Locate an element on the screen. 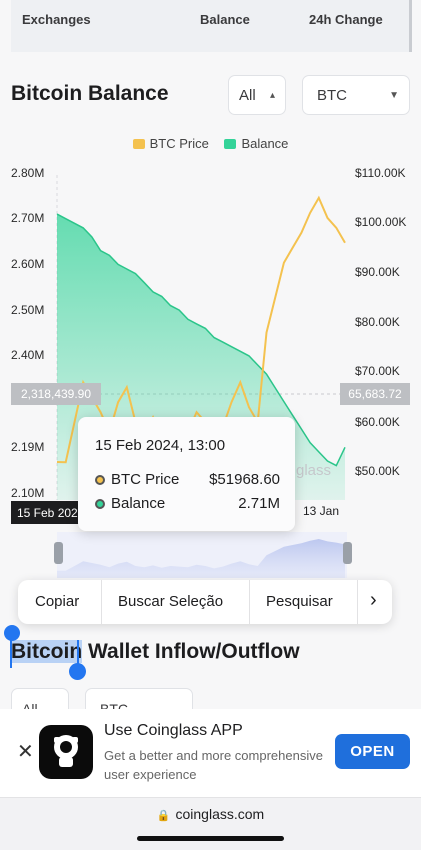  selection-end-handle is located at coordinates (78, 654).